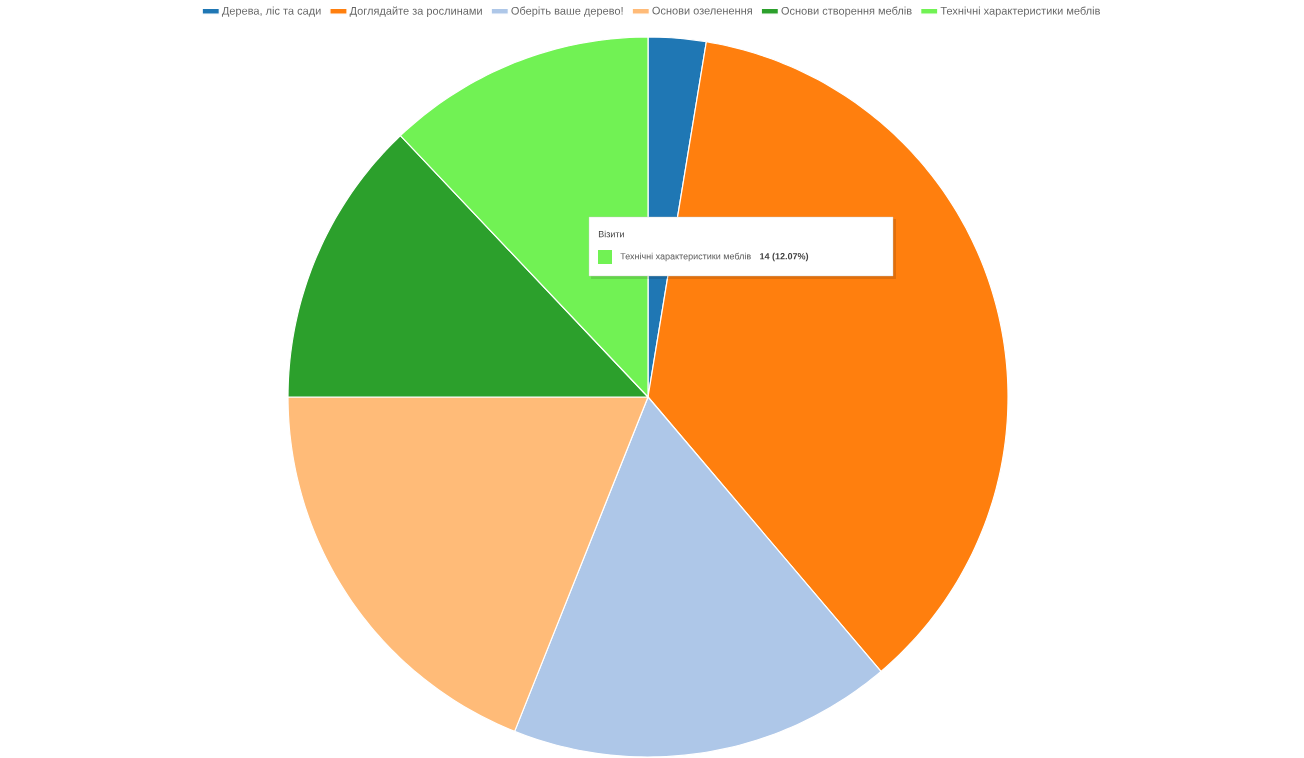 Image resolution: width=1304 pixels, height=758 pixels. Describe the element at coordinates (567, 11) in the screenshot. I see `legend-label: Оберіть ваше дерево!` at that location.